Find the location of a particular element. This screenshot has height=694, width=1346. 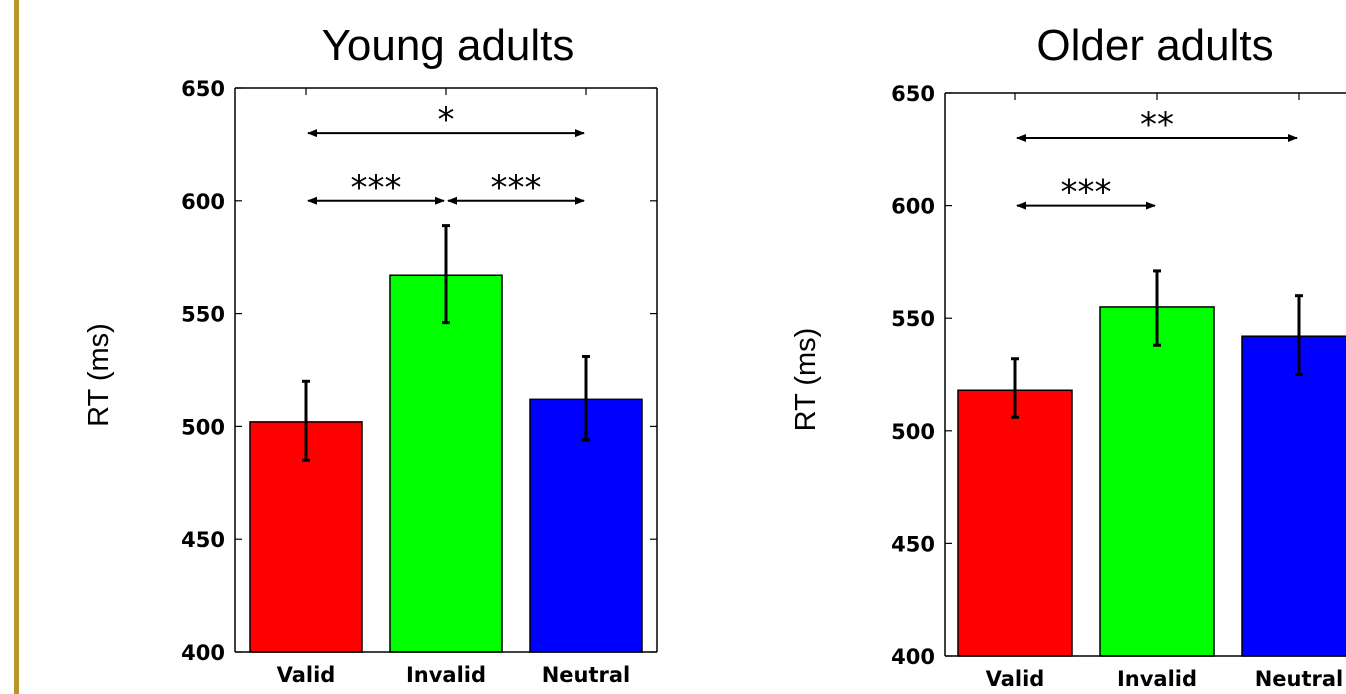

chart-title: Older adults is located at coordinates (1154, 45).